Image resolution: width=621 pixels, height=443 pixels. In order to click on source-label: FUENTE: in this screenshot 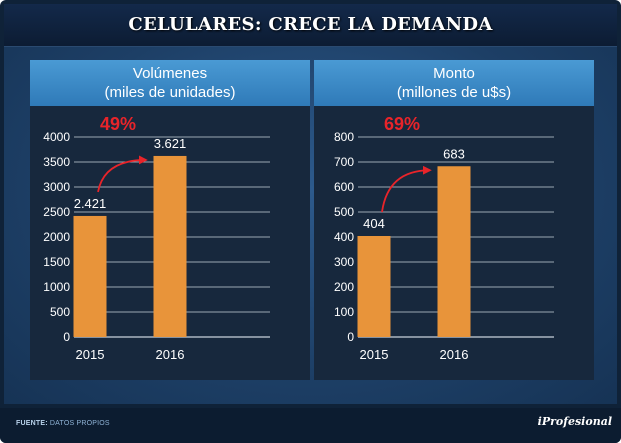, I will do `click(32, 423)`.